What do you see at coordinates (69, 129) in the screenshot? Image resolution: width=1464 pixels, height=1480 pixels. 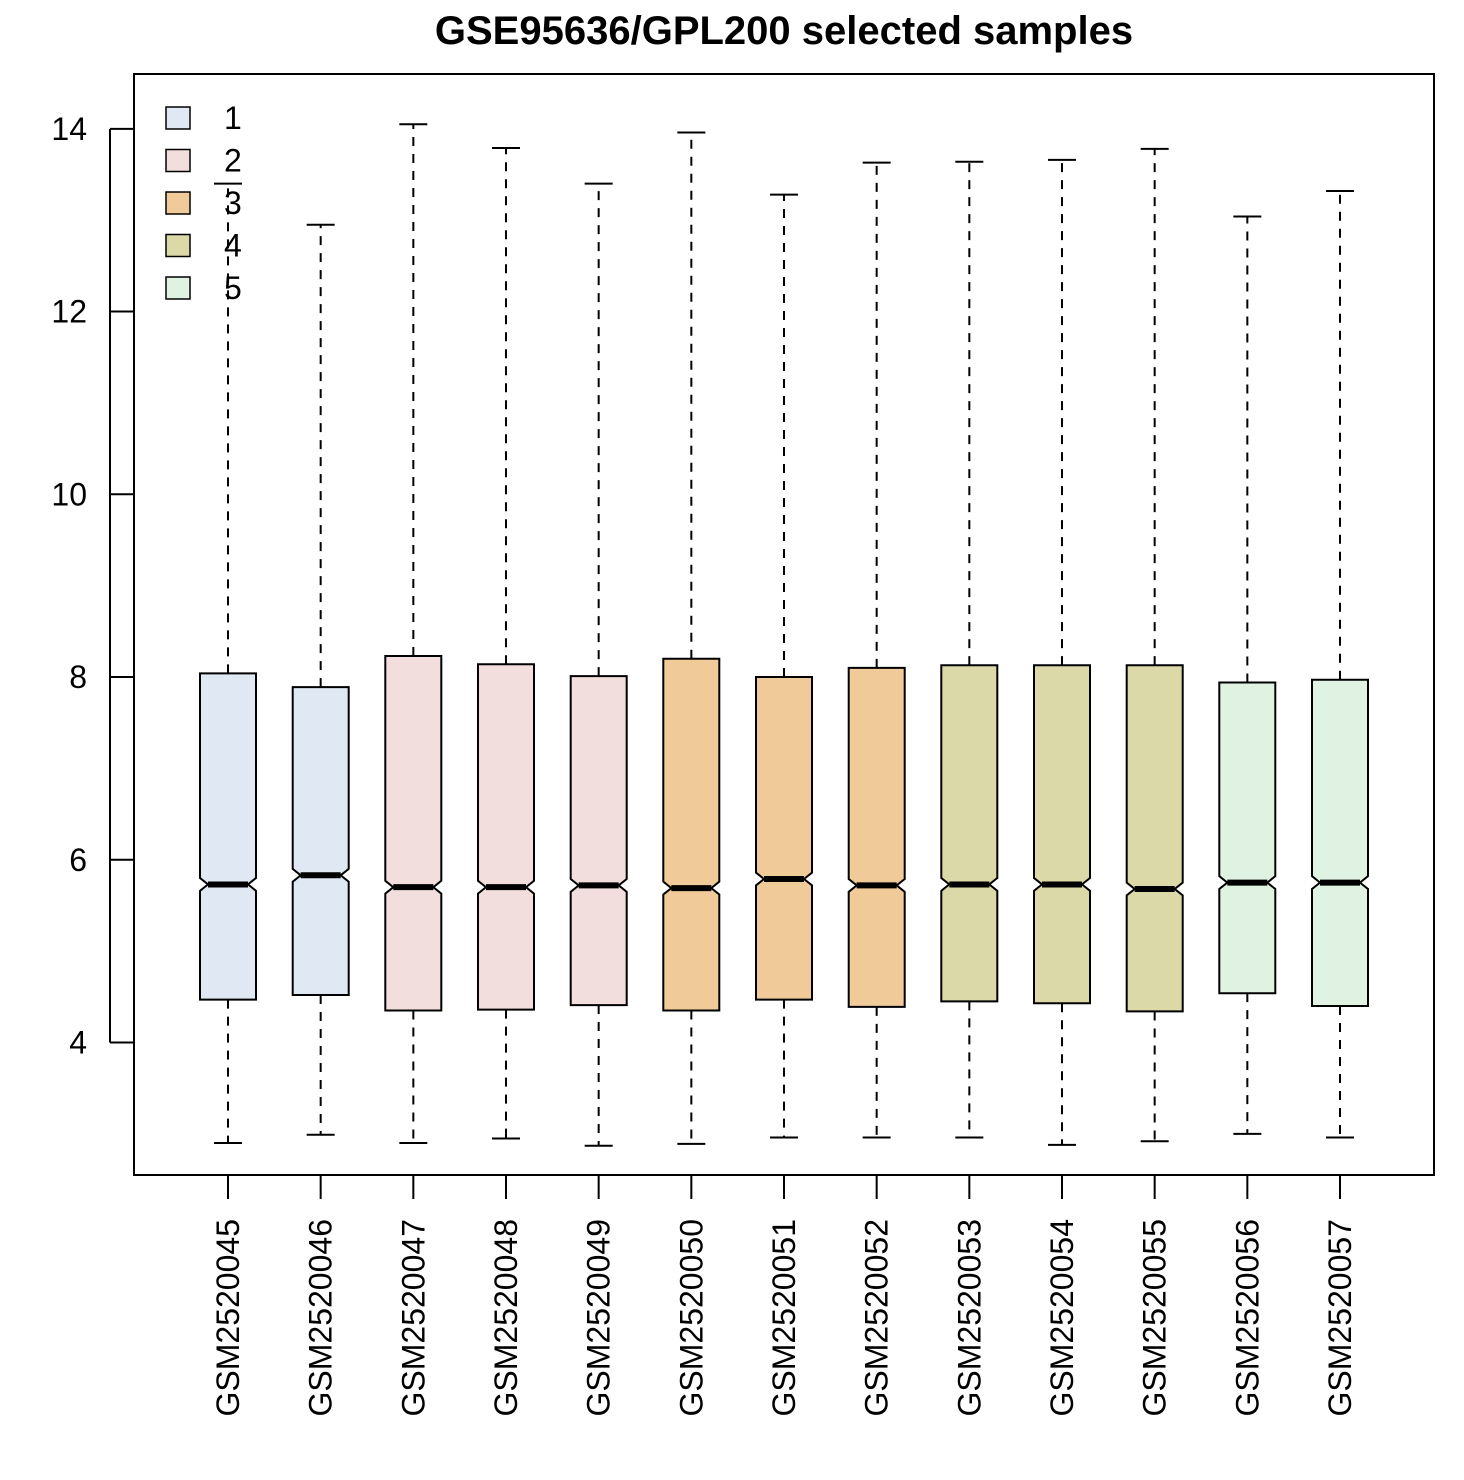 I see `y-tick-label: 14` at bounding box center [69, 129].